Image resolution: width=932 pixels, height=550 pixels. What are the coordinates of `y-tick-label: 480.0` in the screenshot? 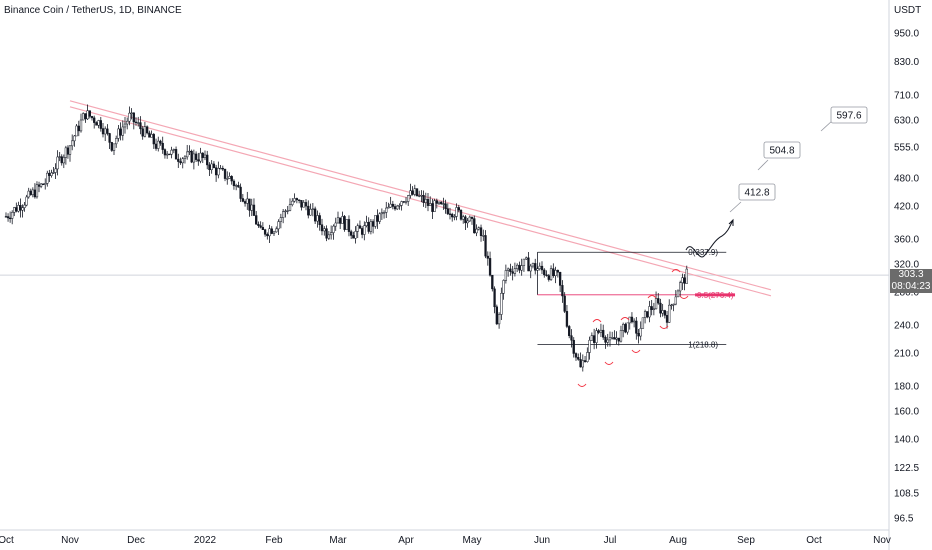 It's located at (906, 178).